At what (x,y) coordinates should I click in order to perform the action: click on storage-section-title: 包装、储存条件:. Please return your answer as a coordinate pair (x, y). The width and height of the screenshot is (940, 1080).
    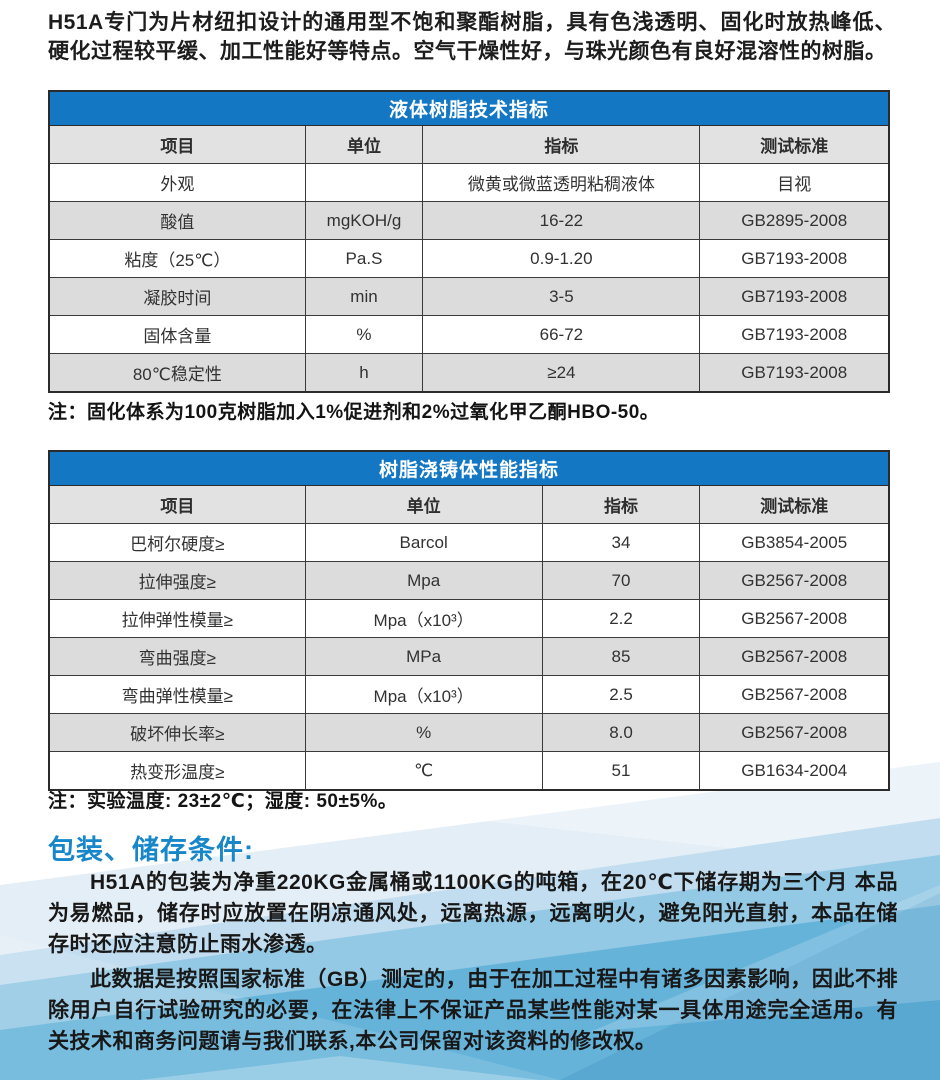
    Looking at the image, I should click on (151, 850).